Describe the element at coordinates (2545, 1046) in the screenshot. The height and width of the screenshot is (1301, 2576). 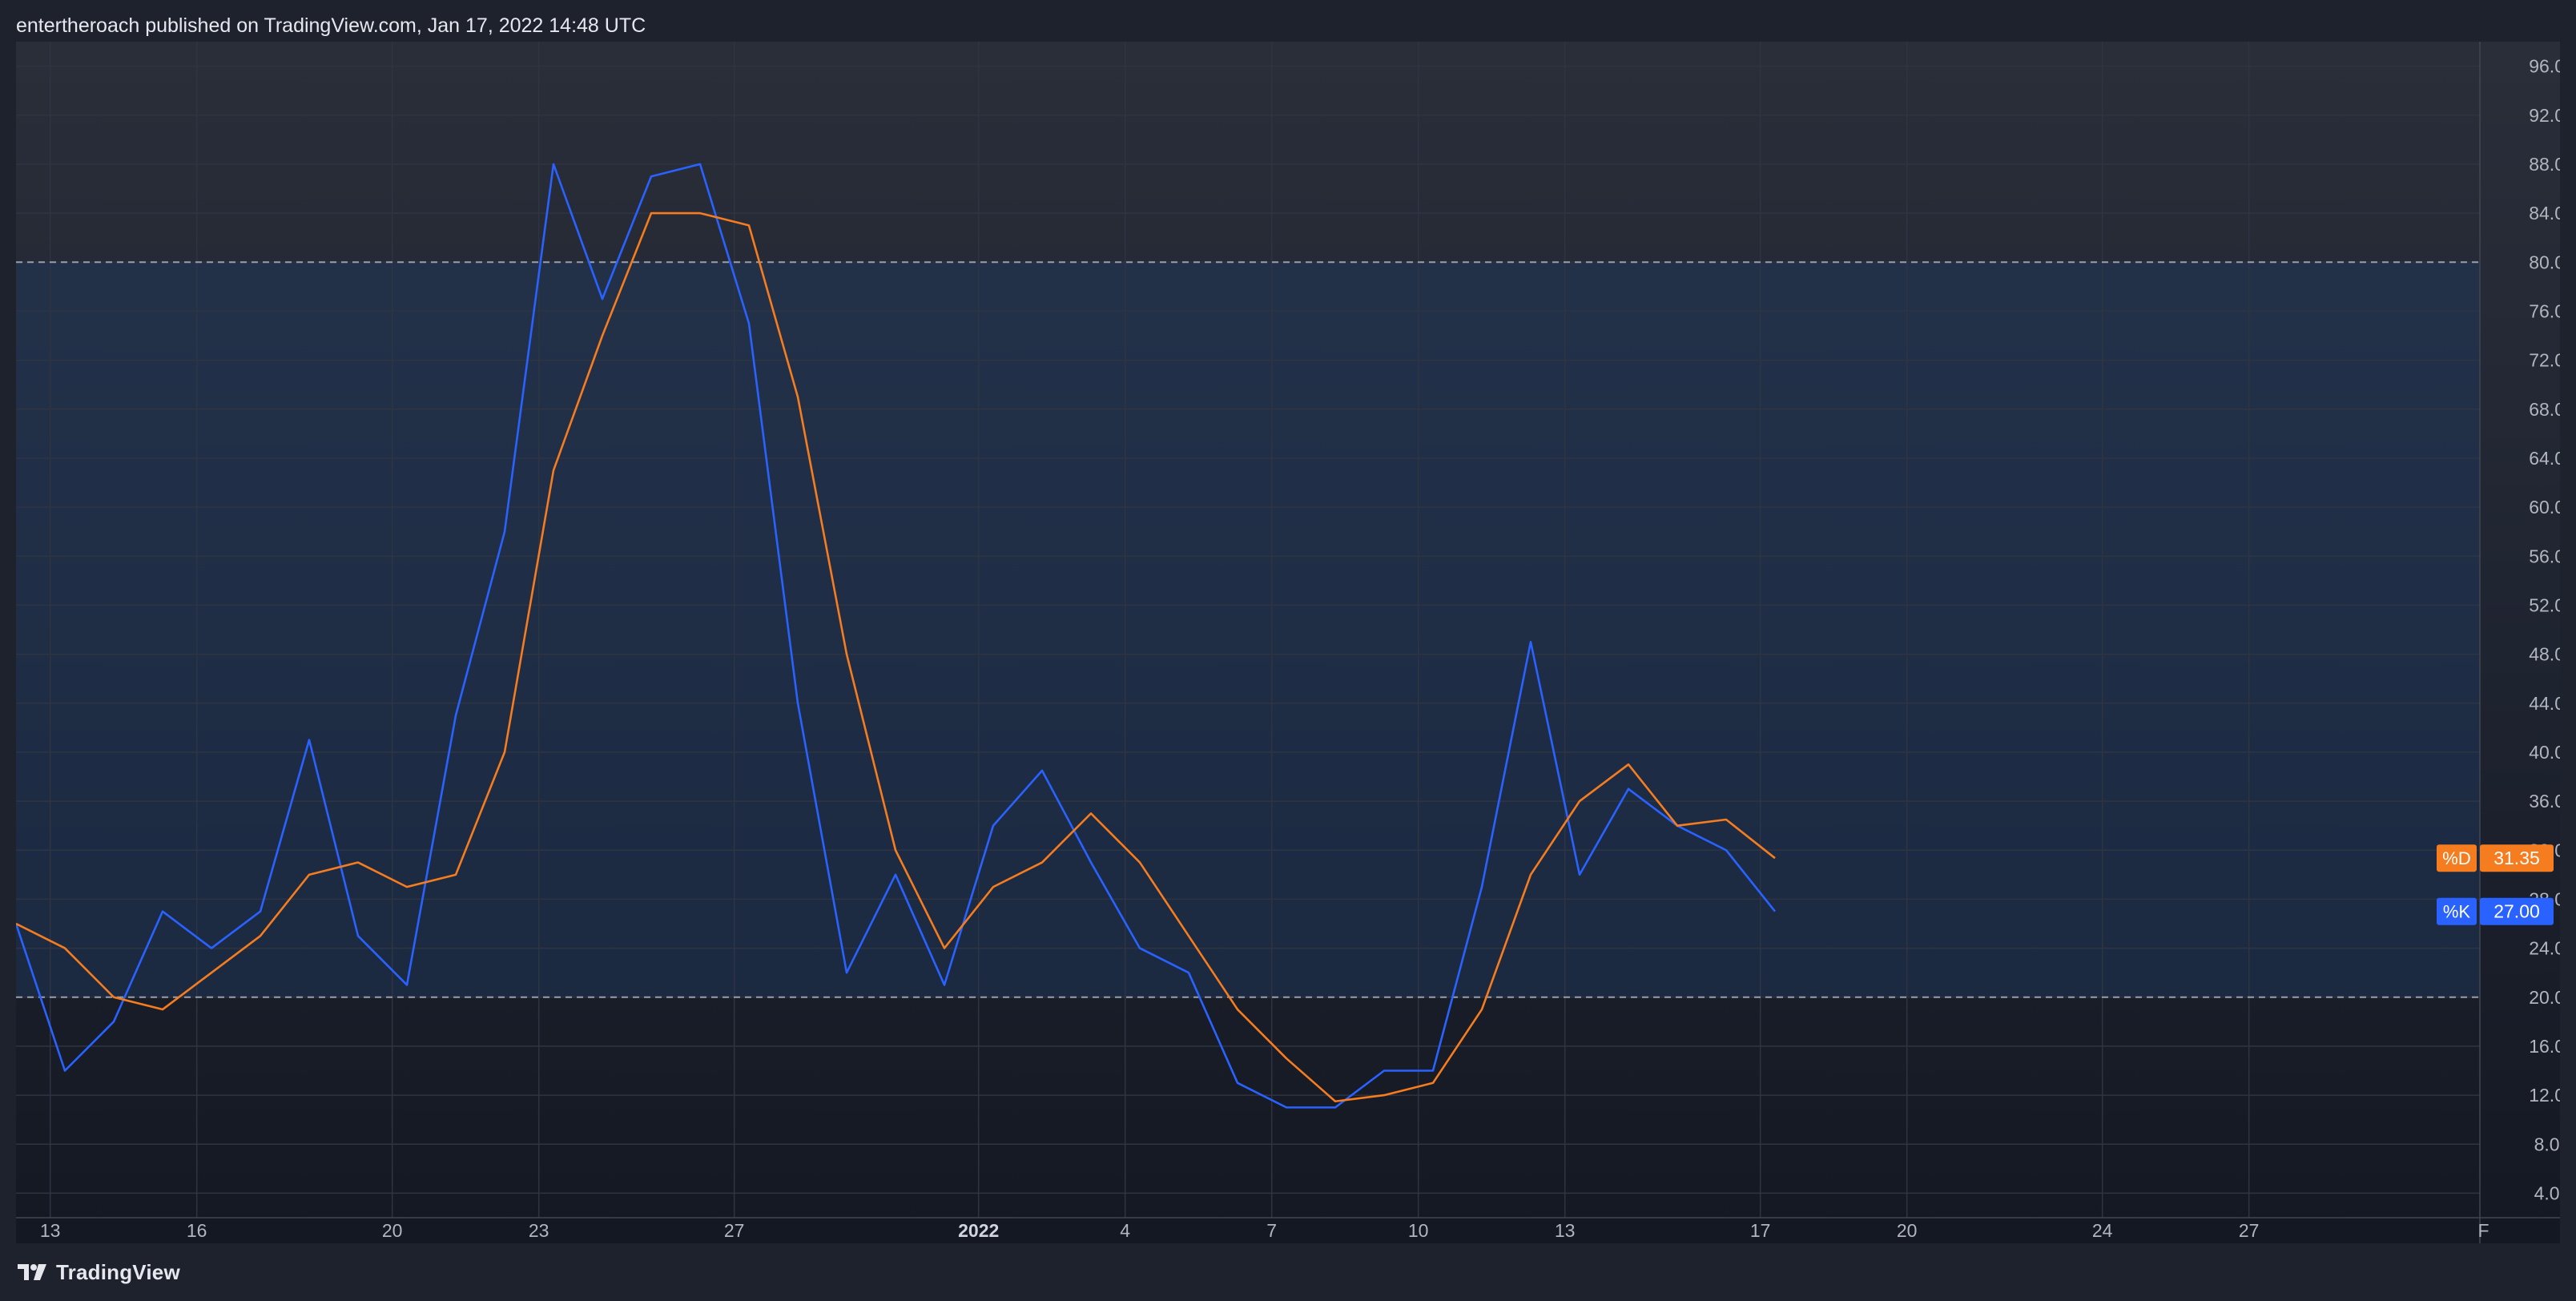
I see `y-tick-label: 16.00` at that location.